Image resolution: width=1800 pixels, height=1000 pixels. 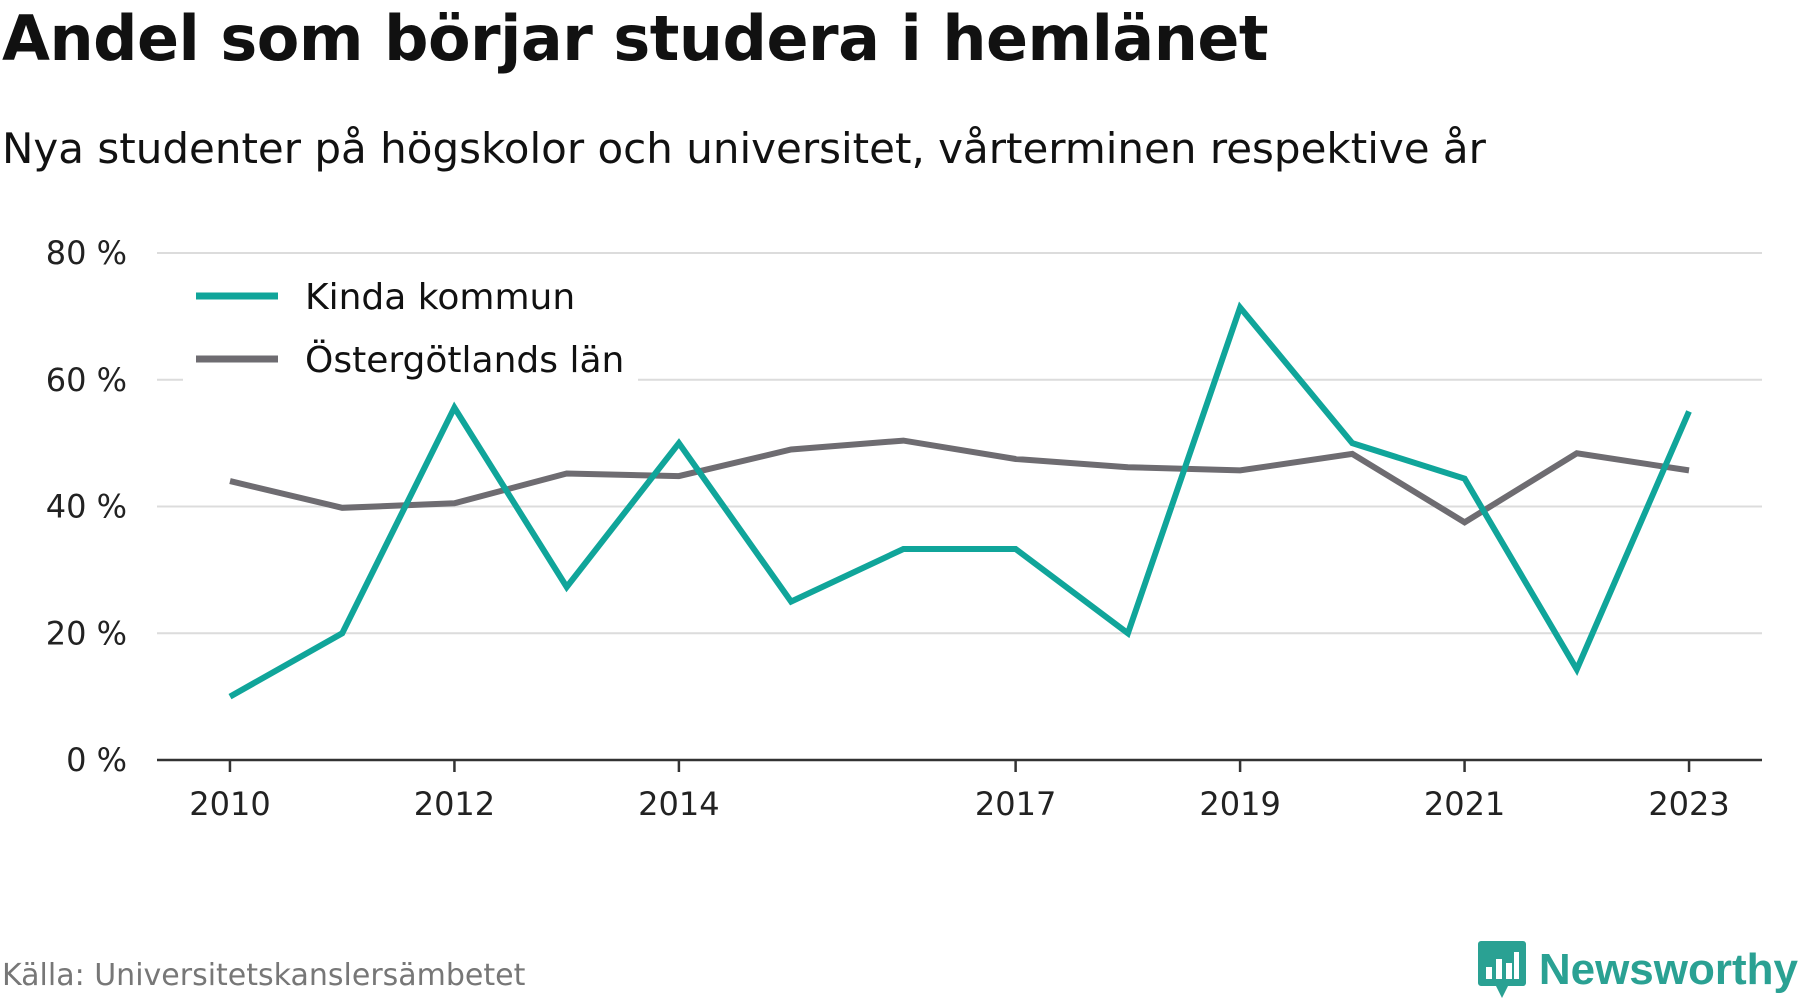 What do you see at coordinates (86, 253) in the screenshot?
I see `y-tick-label: 80 %` at bounding box center [86, 253].